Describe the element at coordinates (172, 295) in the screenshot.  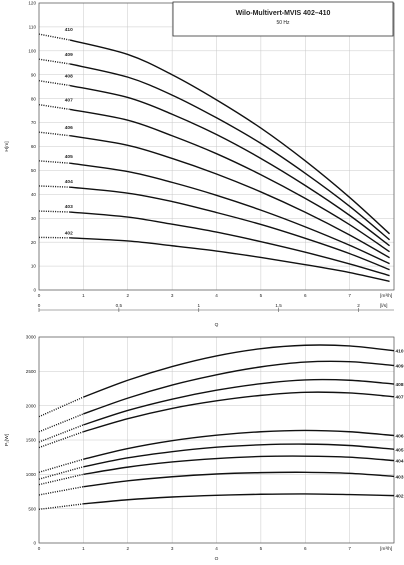
I see `head-x-tick-label-3: 3` at that location.